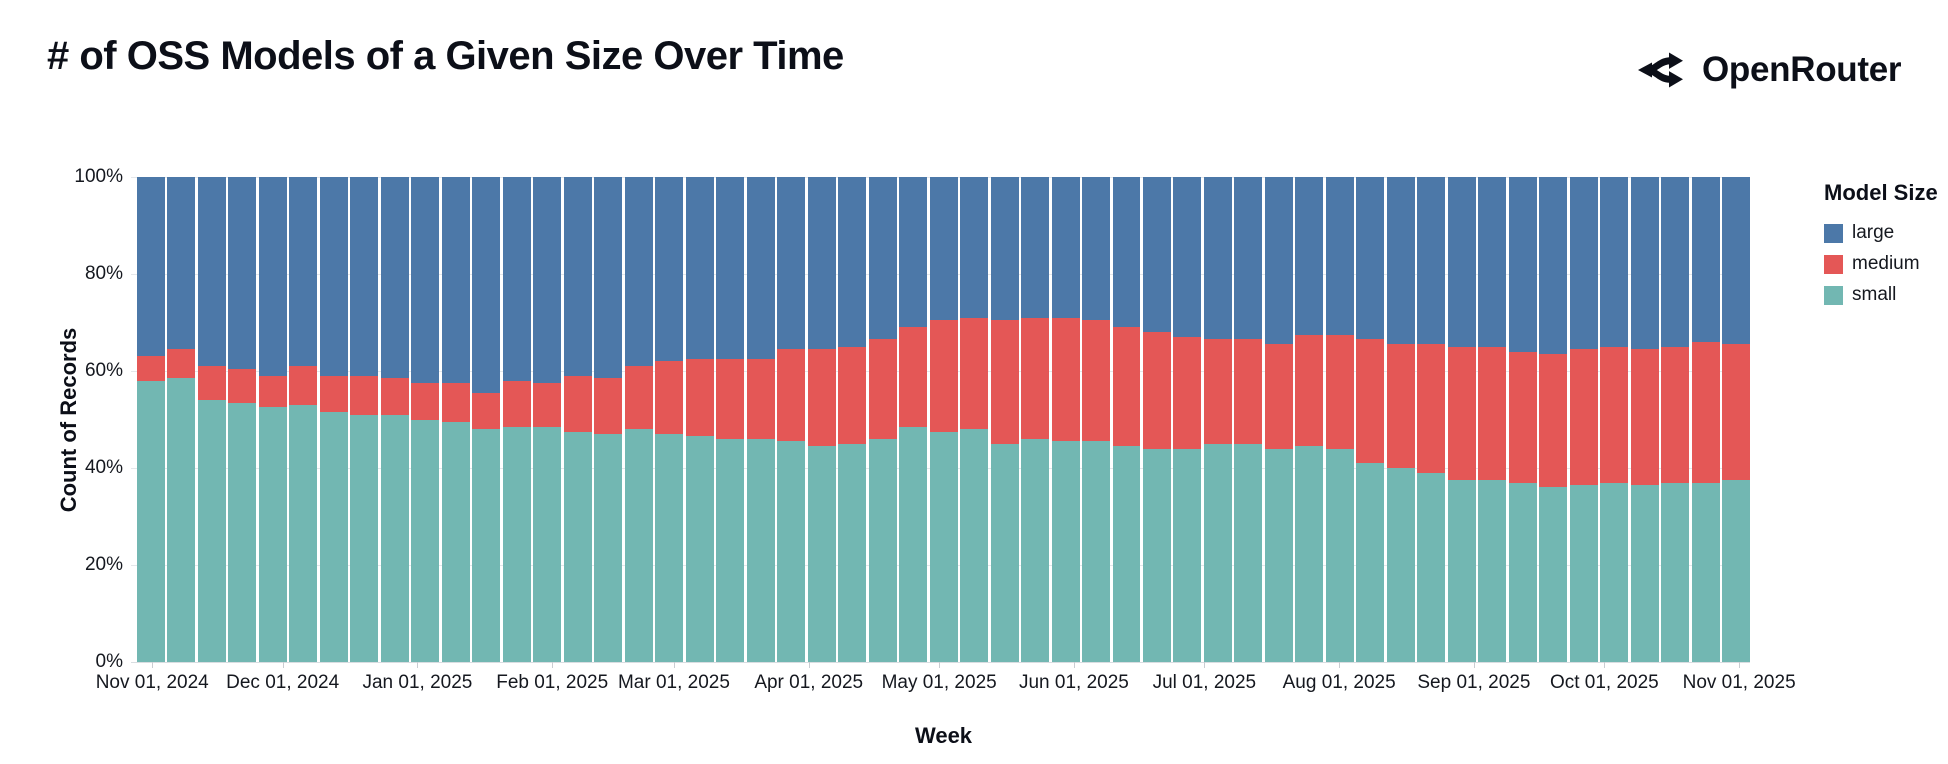 The image size is (1948, 764). Describe the element at coordinates (1881, 295) in the screenshot. I see `legend-item-small: small` at that location.